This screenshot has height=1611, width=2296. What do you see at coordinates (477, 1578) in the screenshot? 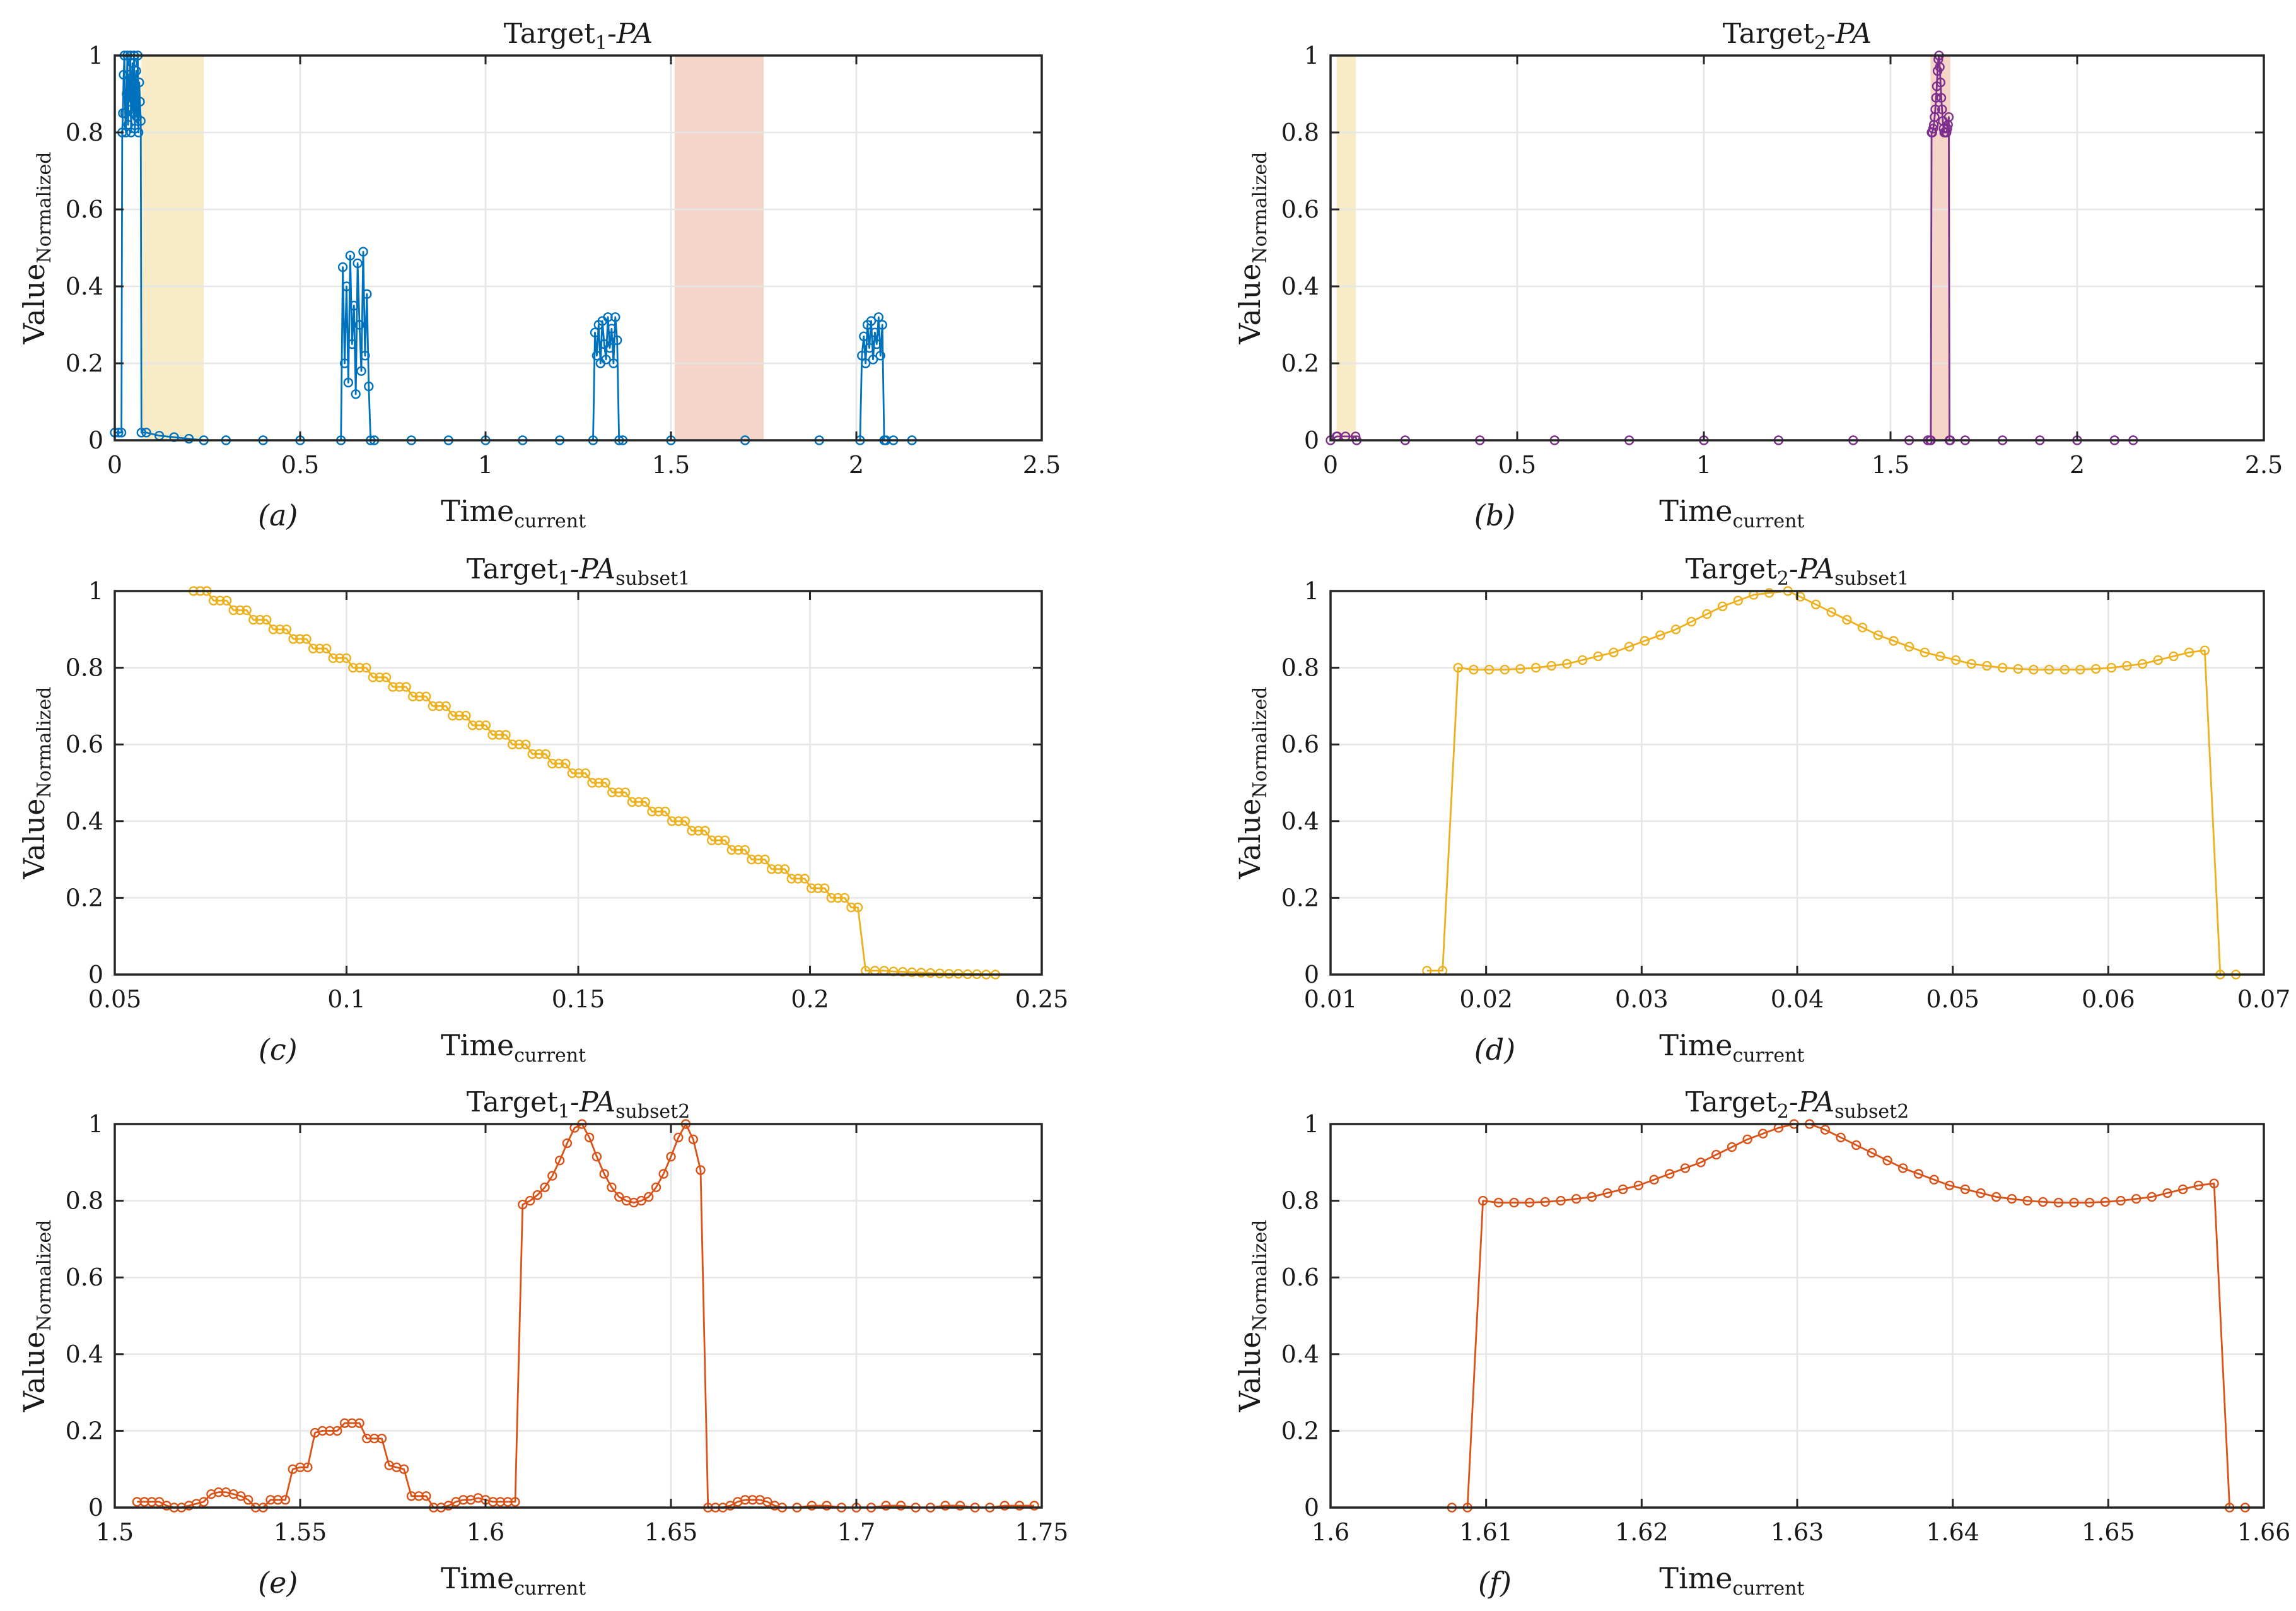
I see `x-axis-label-main: Time` at bounding box center [477, 1578].